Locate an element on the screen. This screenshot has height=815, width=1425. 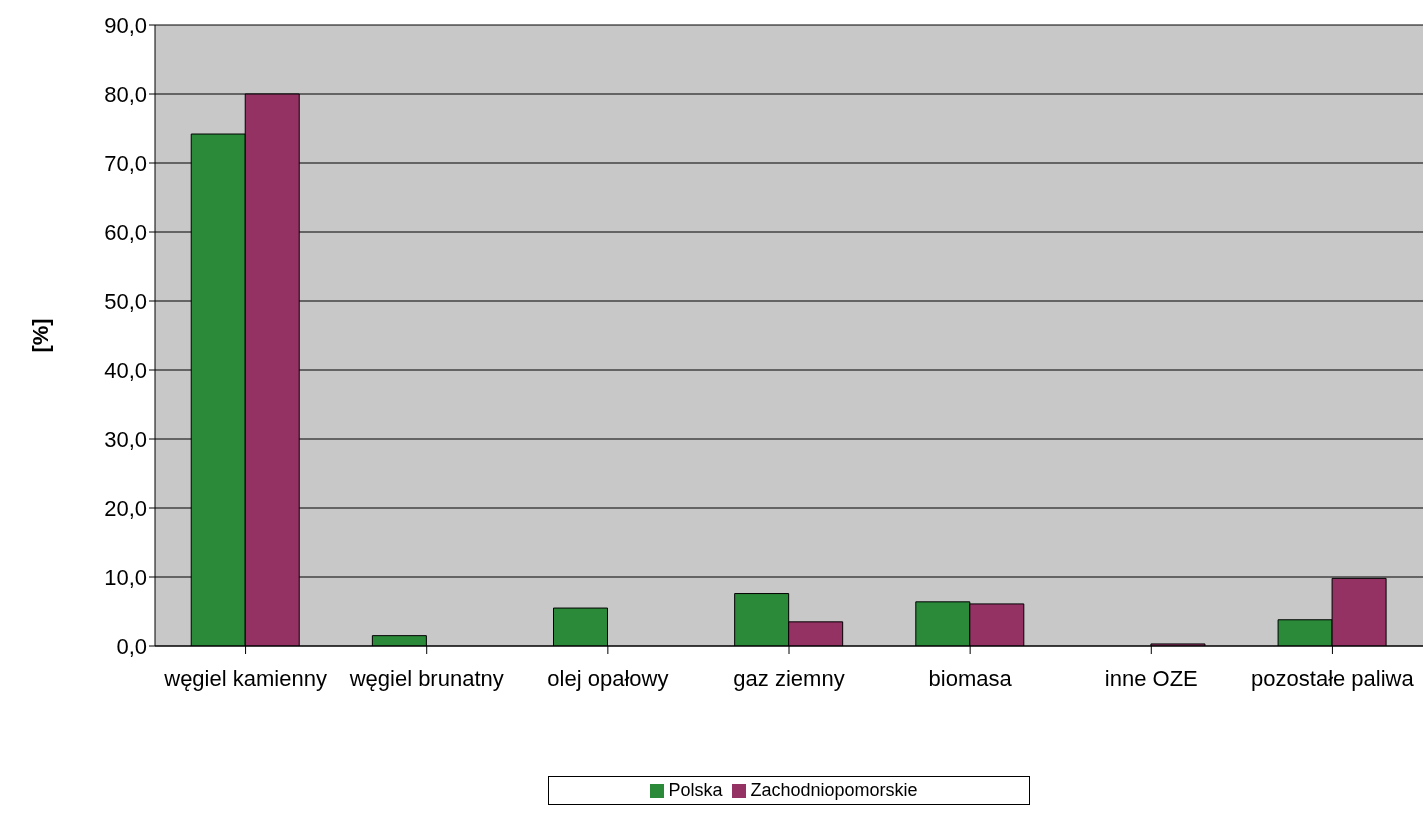
x-tick-label: węgiel kamienny is located at coordinates (245, 678).